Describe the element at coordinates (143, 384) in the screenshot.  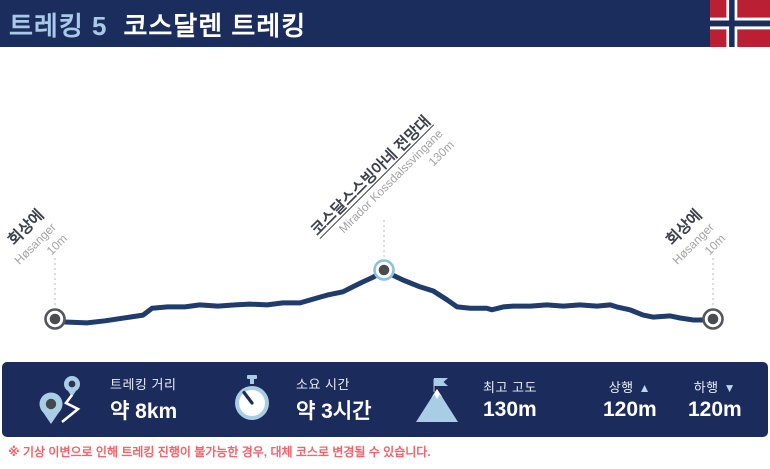
I see `stat-label: 트레킹 거리` at that location.